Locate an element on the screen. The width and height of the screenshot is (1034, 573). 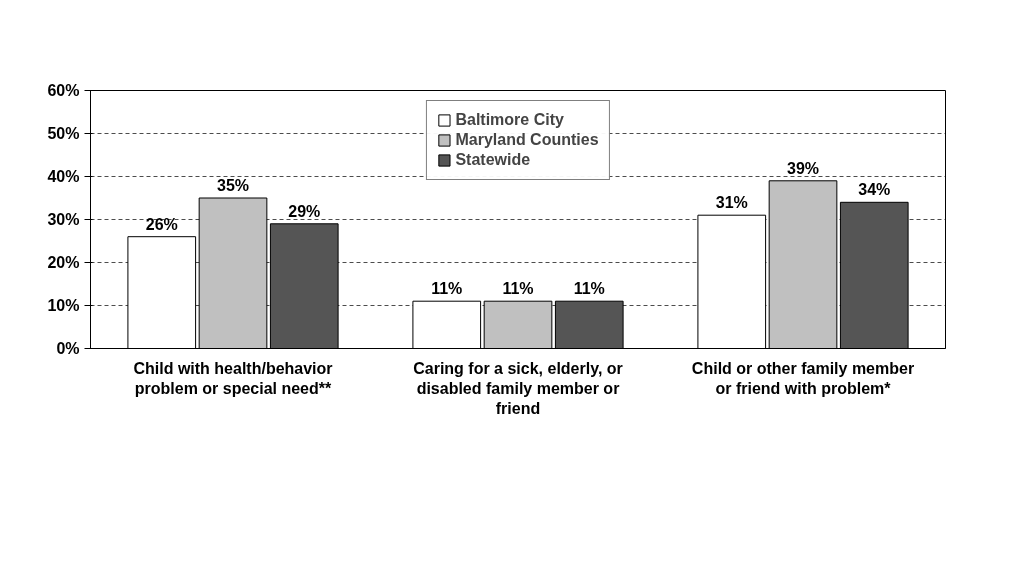
data-label: 26% is located at coordinates (161, 224).